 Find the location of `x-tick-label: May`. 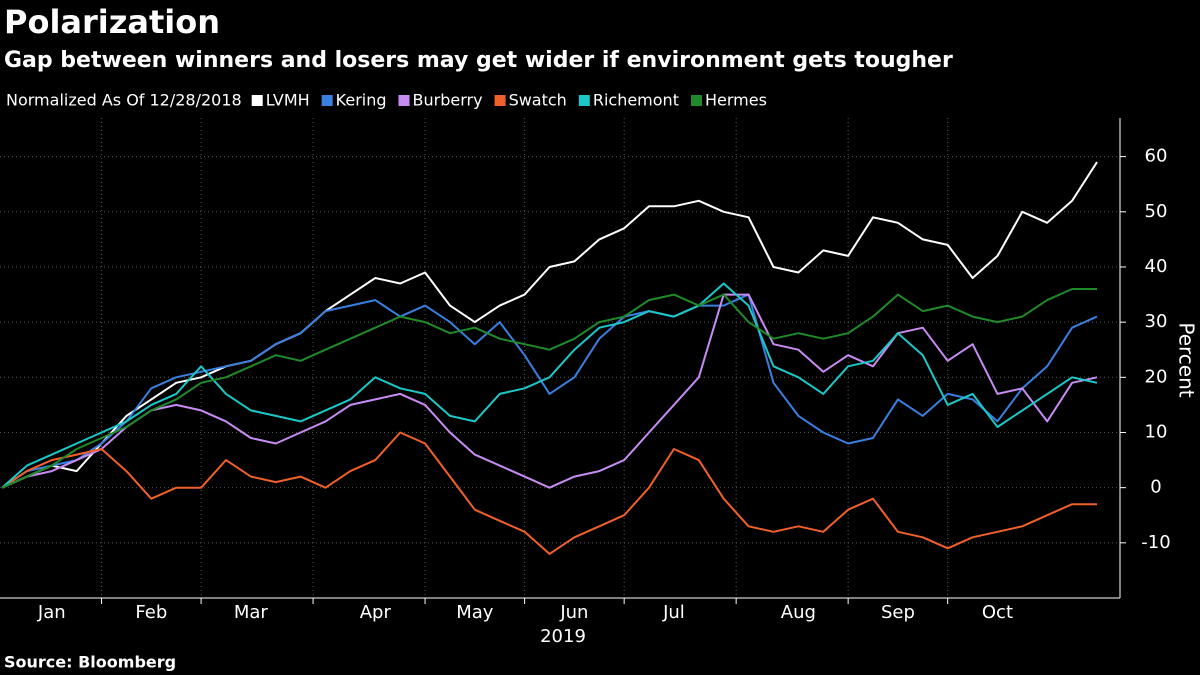

x-tick-label: May is located at coordinates (475, 612).